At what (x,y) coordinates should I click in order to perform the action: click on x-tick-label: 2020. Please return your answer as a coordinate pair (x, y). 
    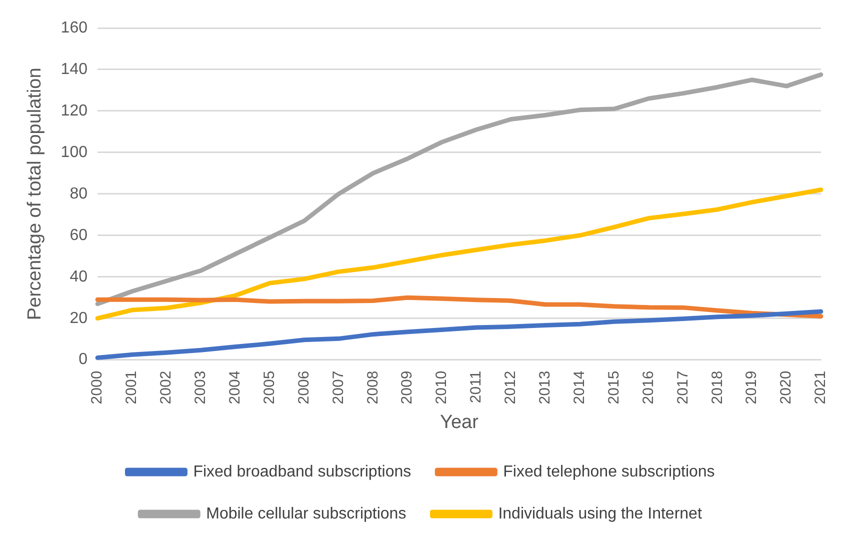
    Looking at the image, I should click on (786, 387).